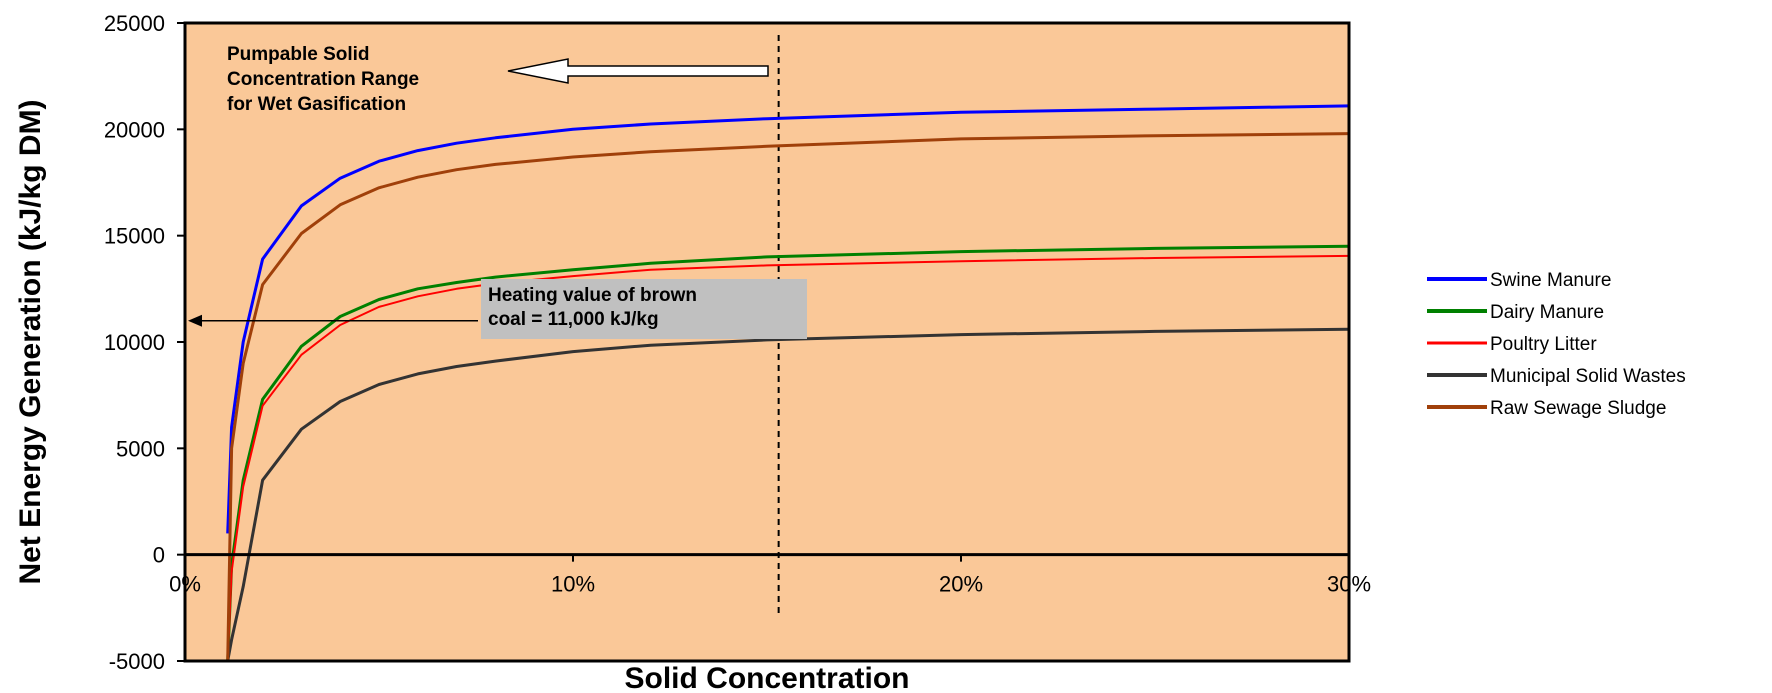 This screenshot has height=693, width=1772. Describe the element at coordinates (1547, 312) in the screenshot. I see `legend-label-1: Dairy Manure` at that location.